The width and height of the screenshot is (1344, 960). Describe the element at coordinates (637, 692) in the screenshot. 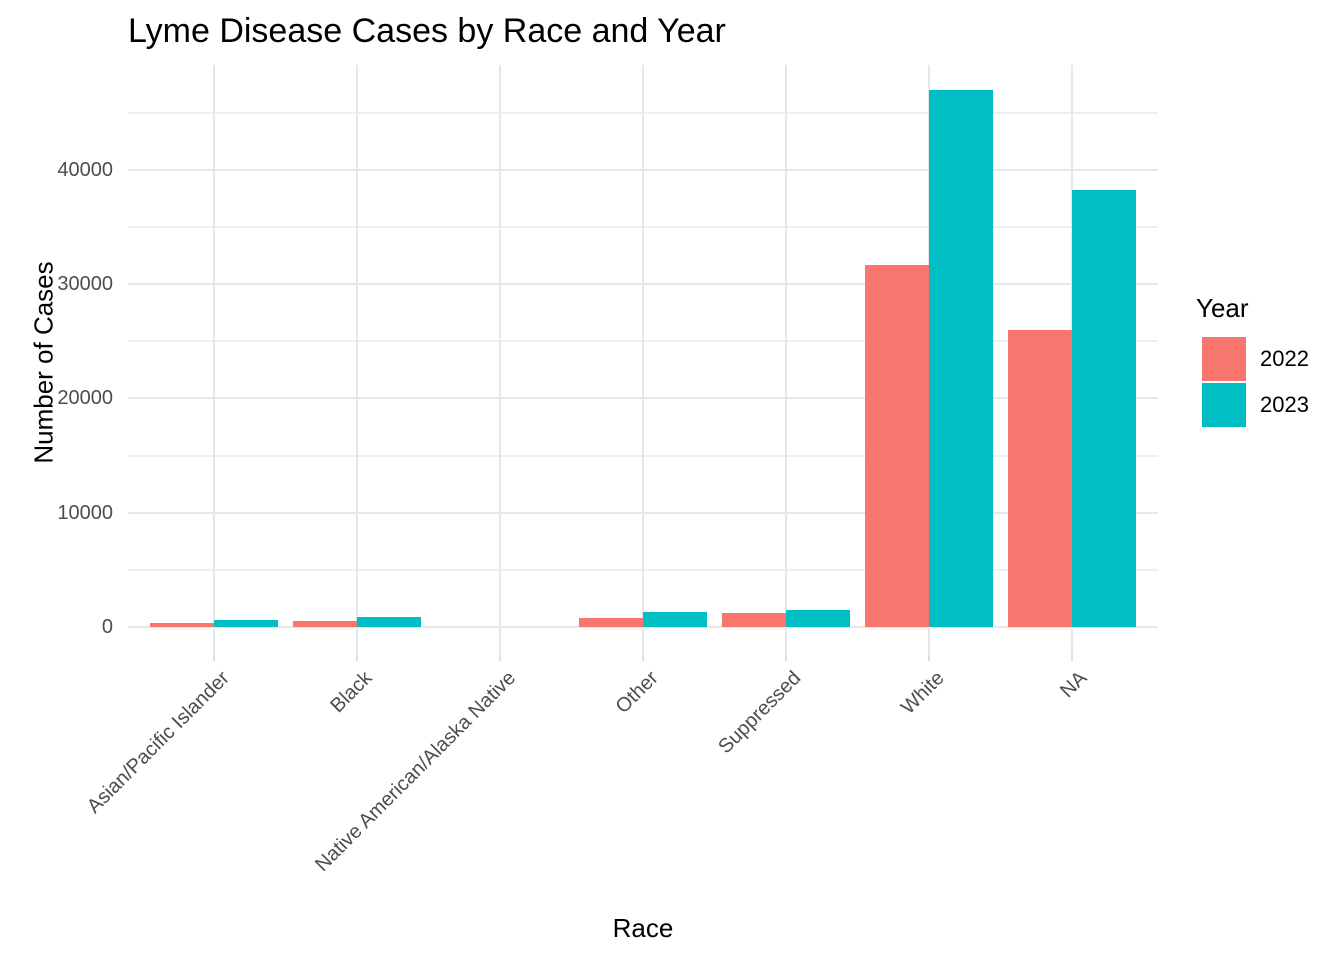

I see `x-tick-label: Other` at that location.